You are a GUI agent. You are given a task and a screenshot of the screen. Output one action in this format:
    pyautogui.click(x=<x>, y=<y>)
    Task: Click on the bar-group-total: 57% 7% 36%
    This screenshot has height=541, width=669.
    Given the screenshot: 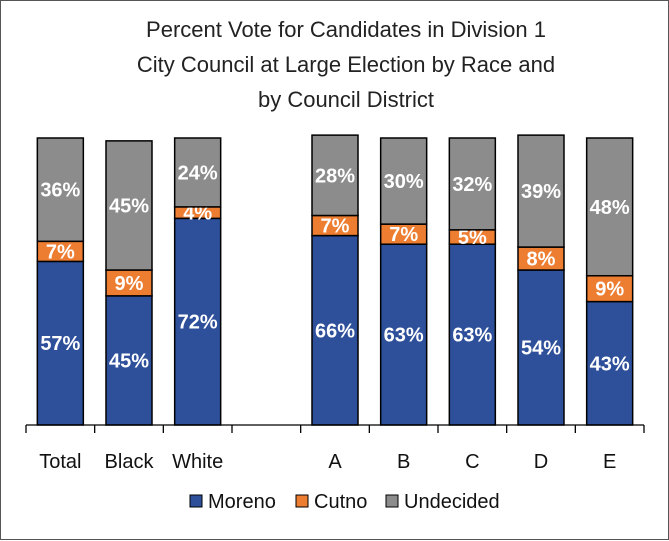 What is the action you would take?
    pyautogui.click(x=60, y=281)
    